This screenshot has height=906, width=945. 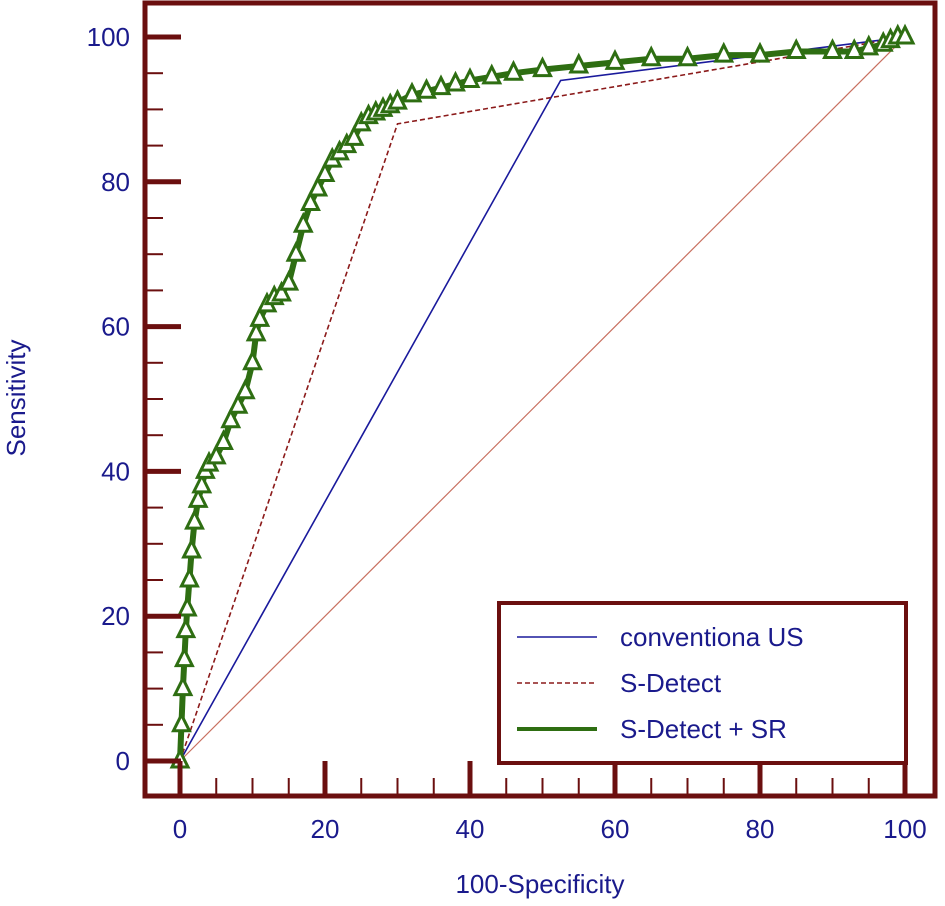 What do you see at coordinates (470, 829) in the screenshot?
I see `x-tick-label: 40` at bounding box center [470, 829].